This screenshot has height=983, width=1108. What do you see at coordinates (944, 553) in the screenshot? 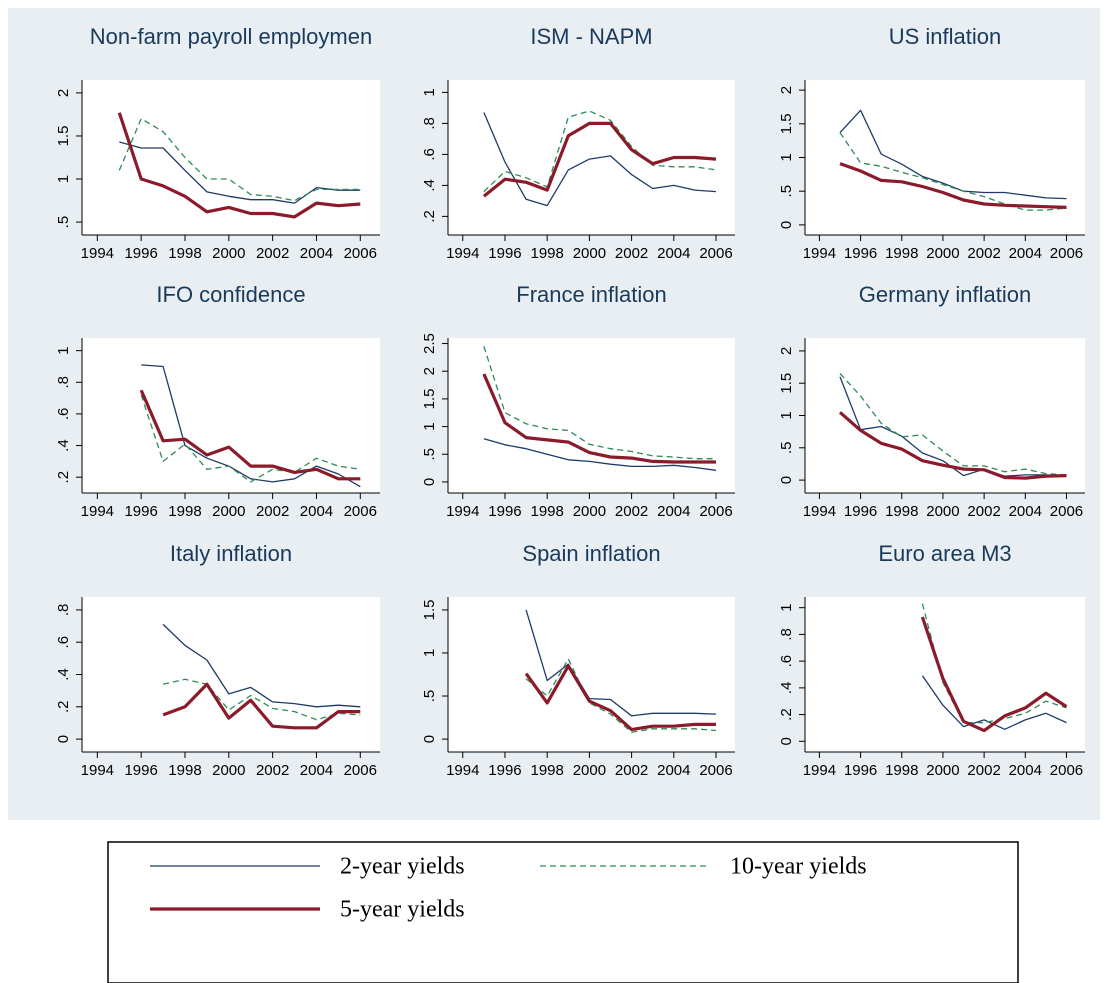
I see `chart-title: Euro area M3` at bounding box center [944, 553].